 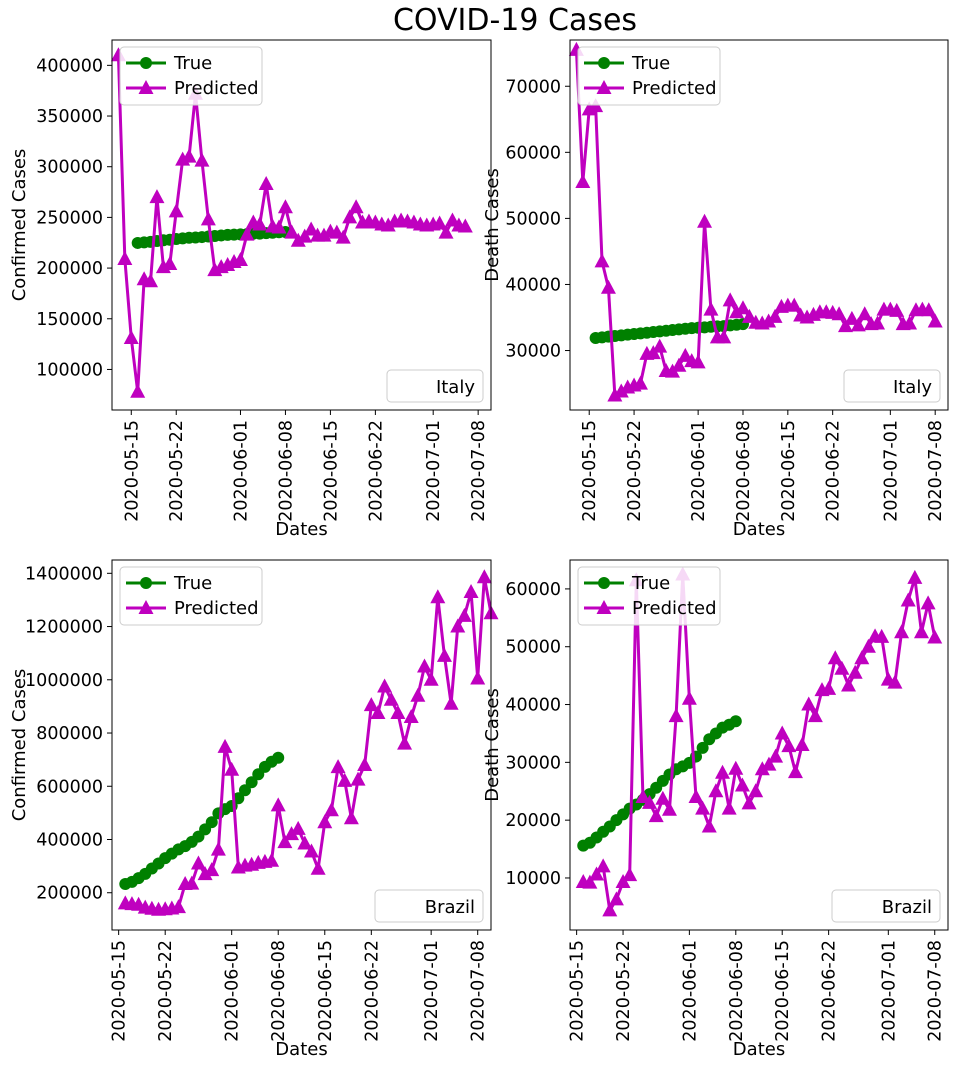 What do you see at coordinates (241, 471) in the screenshot?
I see `x-tick-label: 2020-06-01` at bounding box center [241, 471].